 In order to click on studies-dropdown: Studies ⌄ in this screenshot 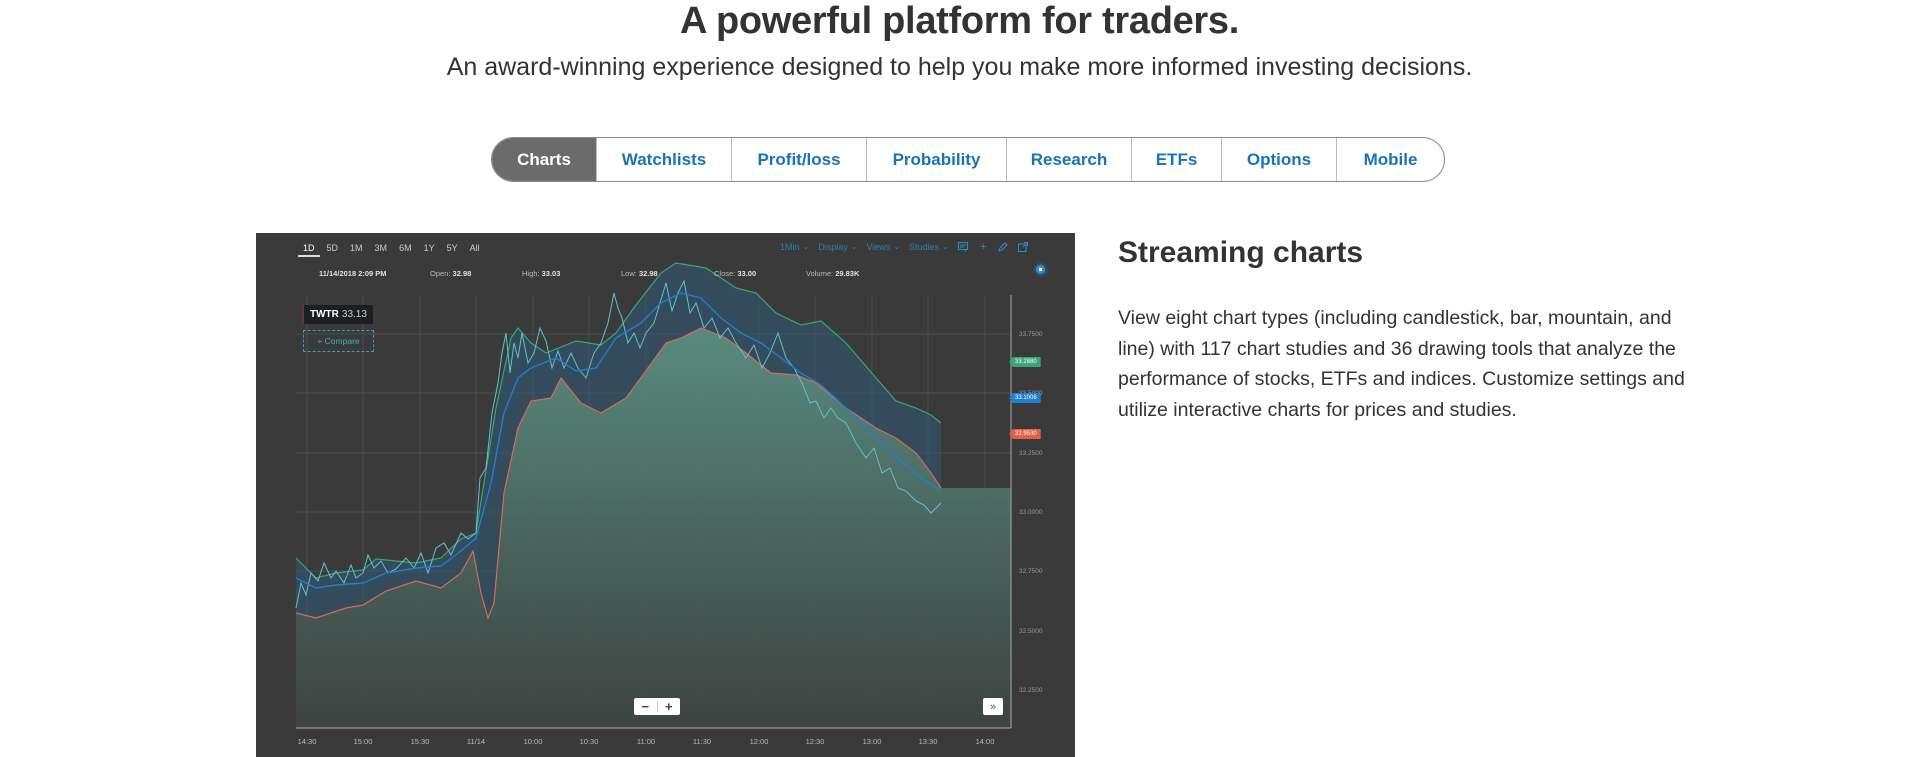, I will do `click(929, 246)`.